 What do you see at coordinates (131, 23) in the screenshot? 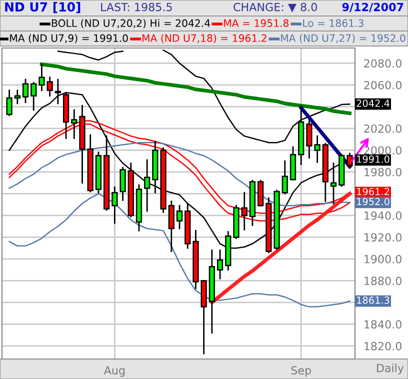
I see `legend-label: BOLL (ND U7,20,2) Hi = 2042.4` at bounding box center [131, 23].